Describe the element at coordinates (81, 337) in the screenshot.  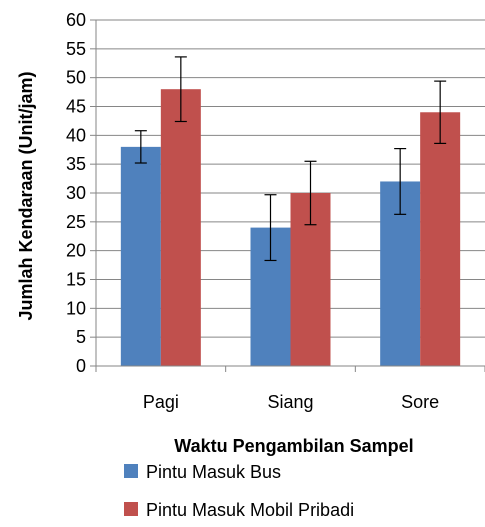
I see `y-tick-label: 5` at that location.